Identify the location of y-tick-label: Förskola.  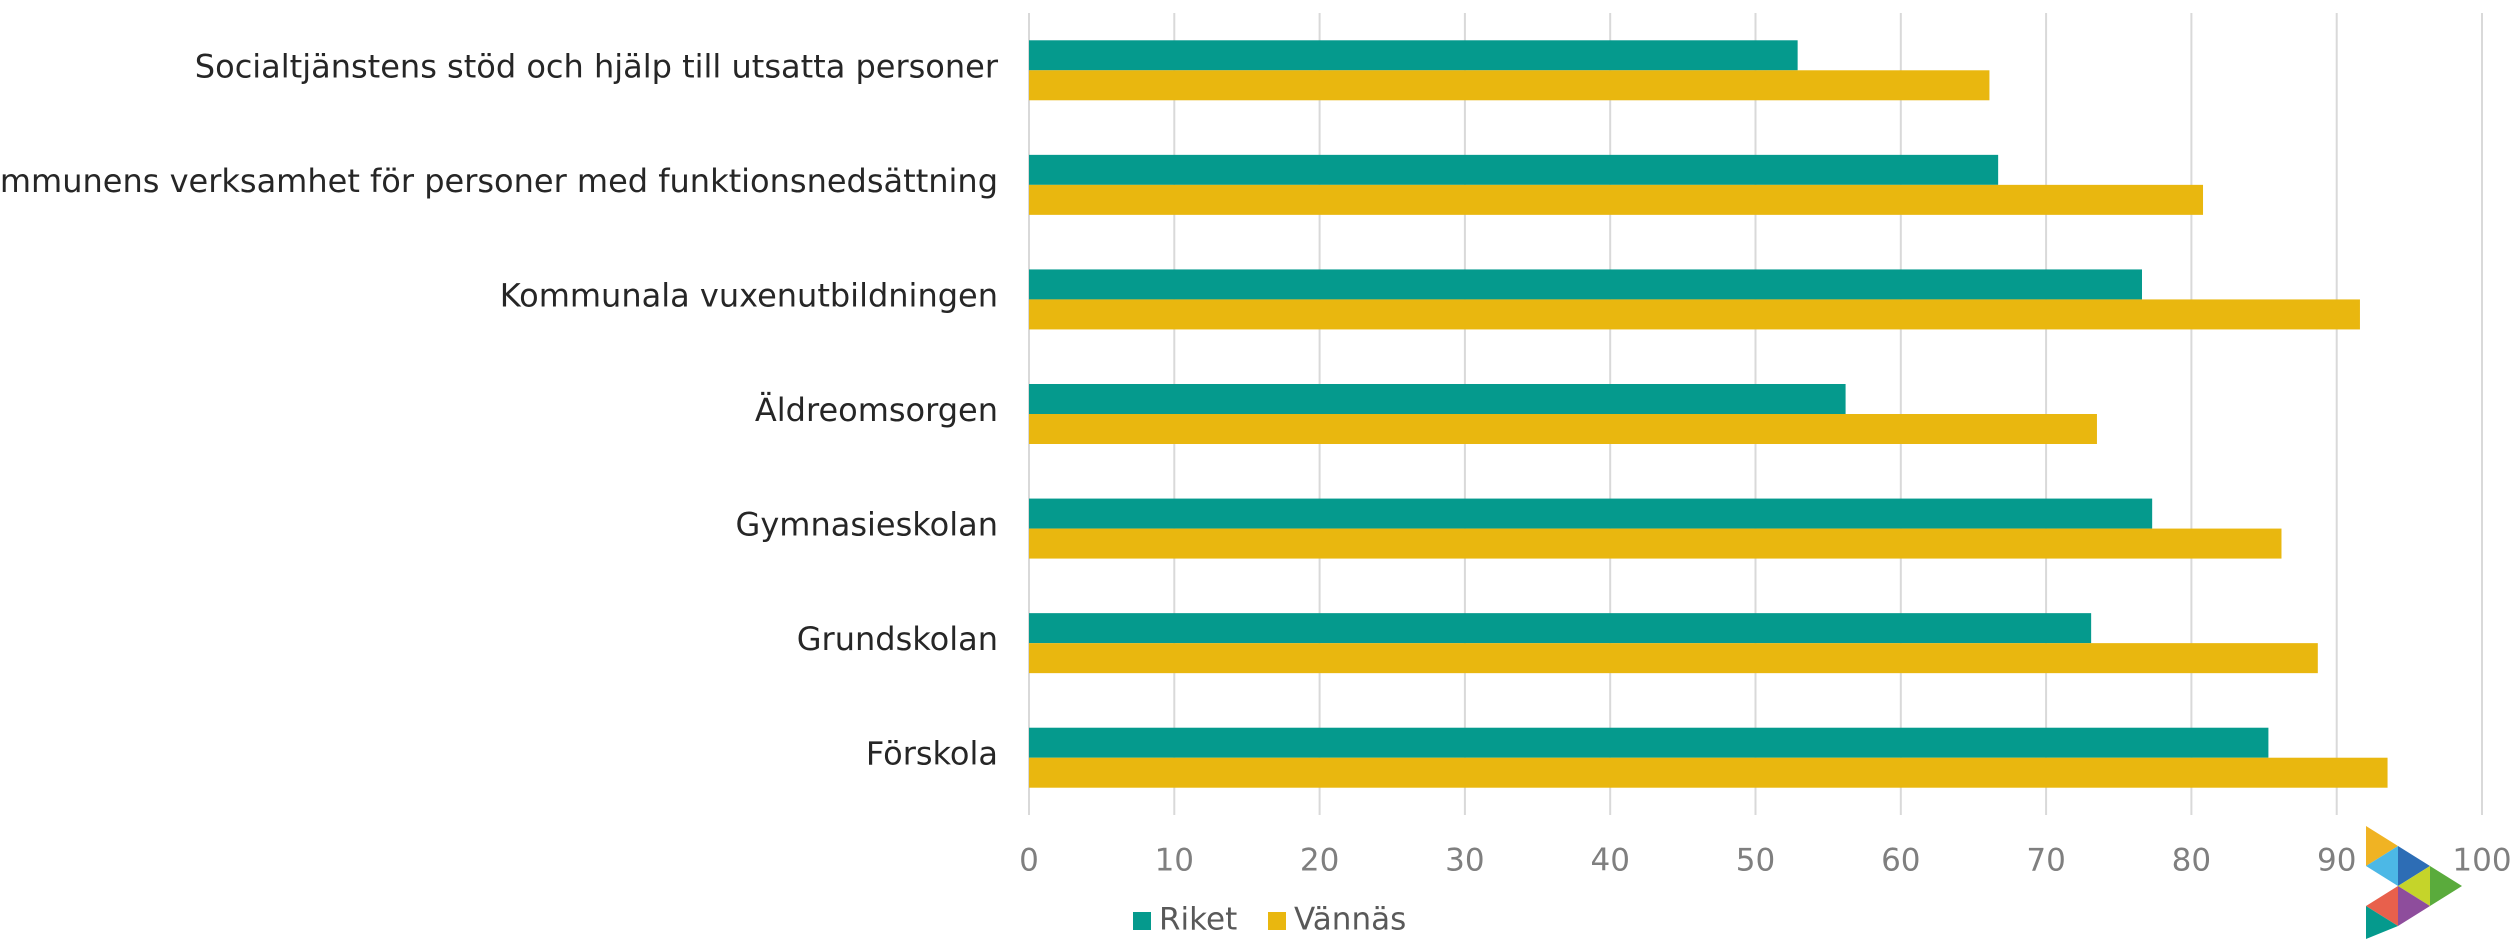
(932, 754).